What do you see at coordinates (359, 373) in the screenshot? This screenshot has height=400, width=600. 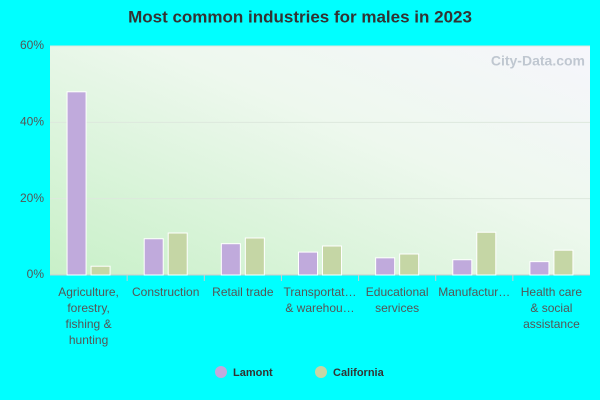 I see `legend-label: California` at bounding box center [359, 373].